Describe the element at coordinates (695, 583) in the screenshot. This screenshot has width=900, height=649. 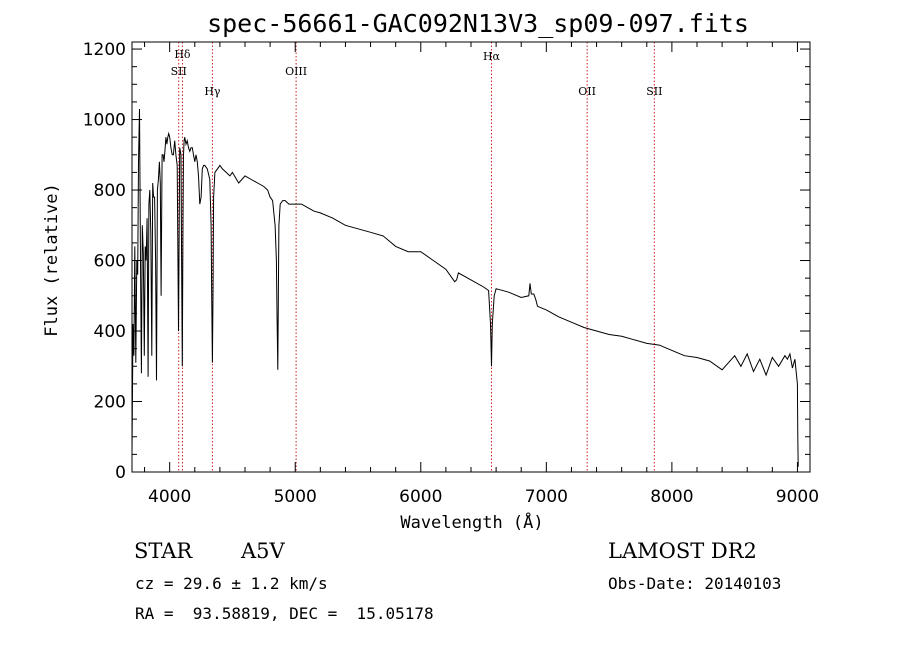
I see `obs-date: Obs-Date: 20140103` at that location.